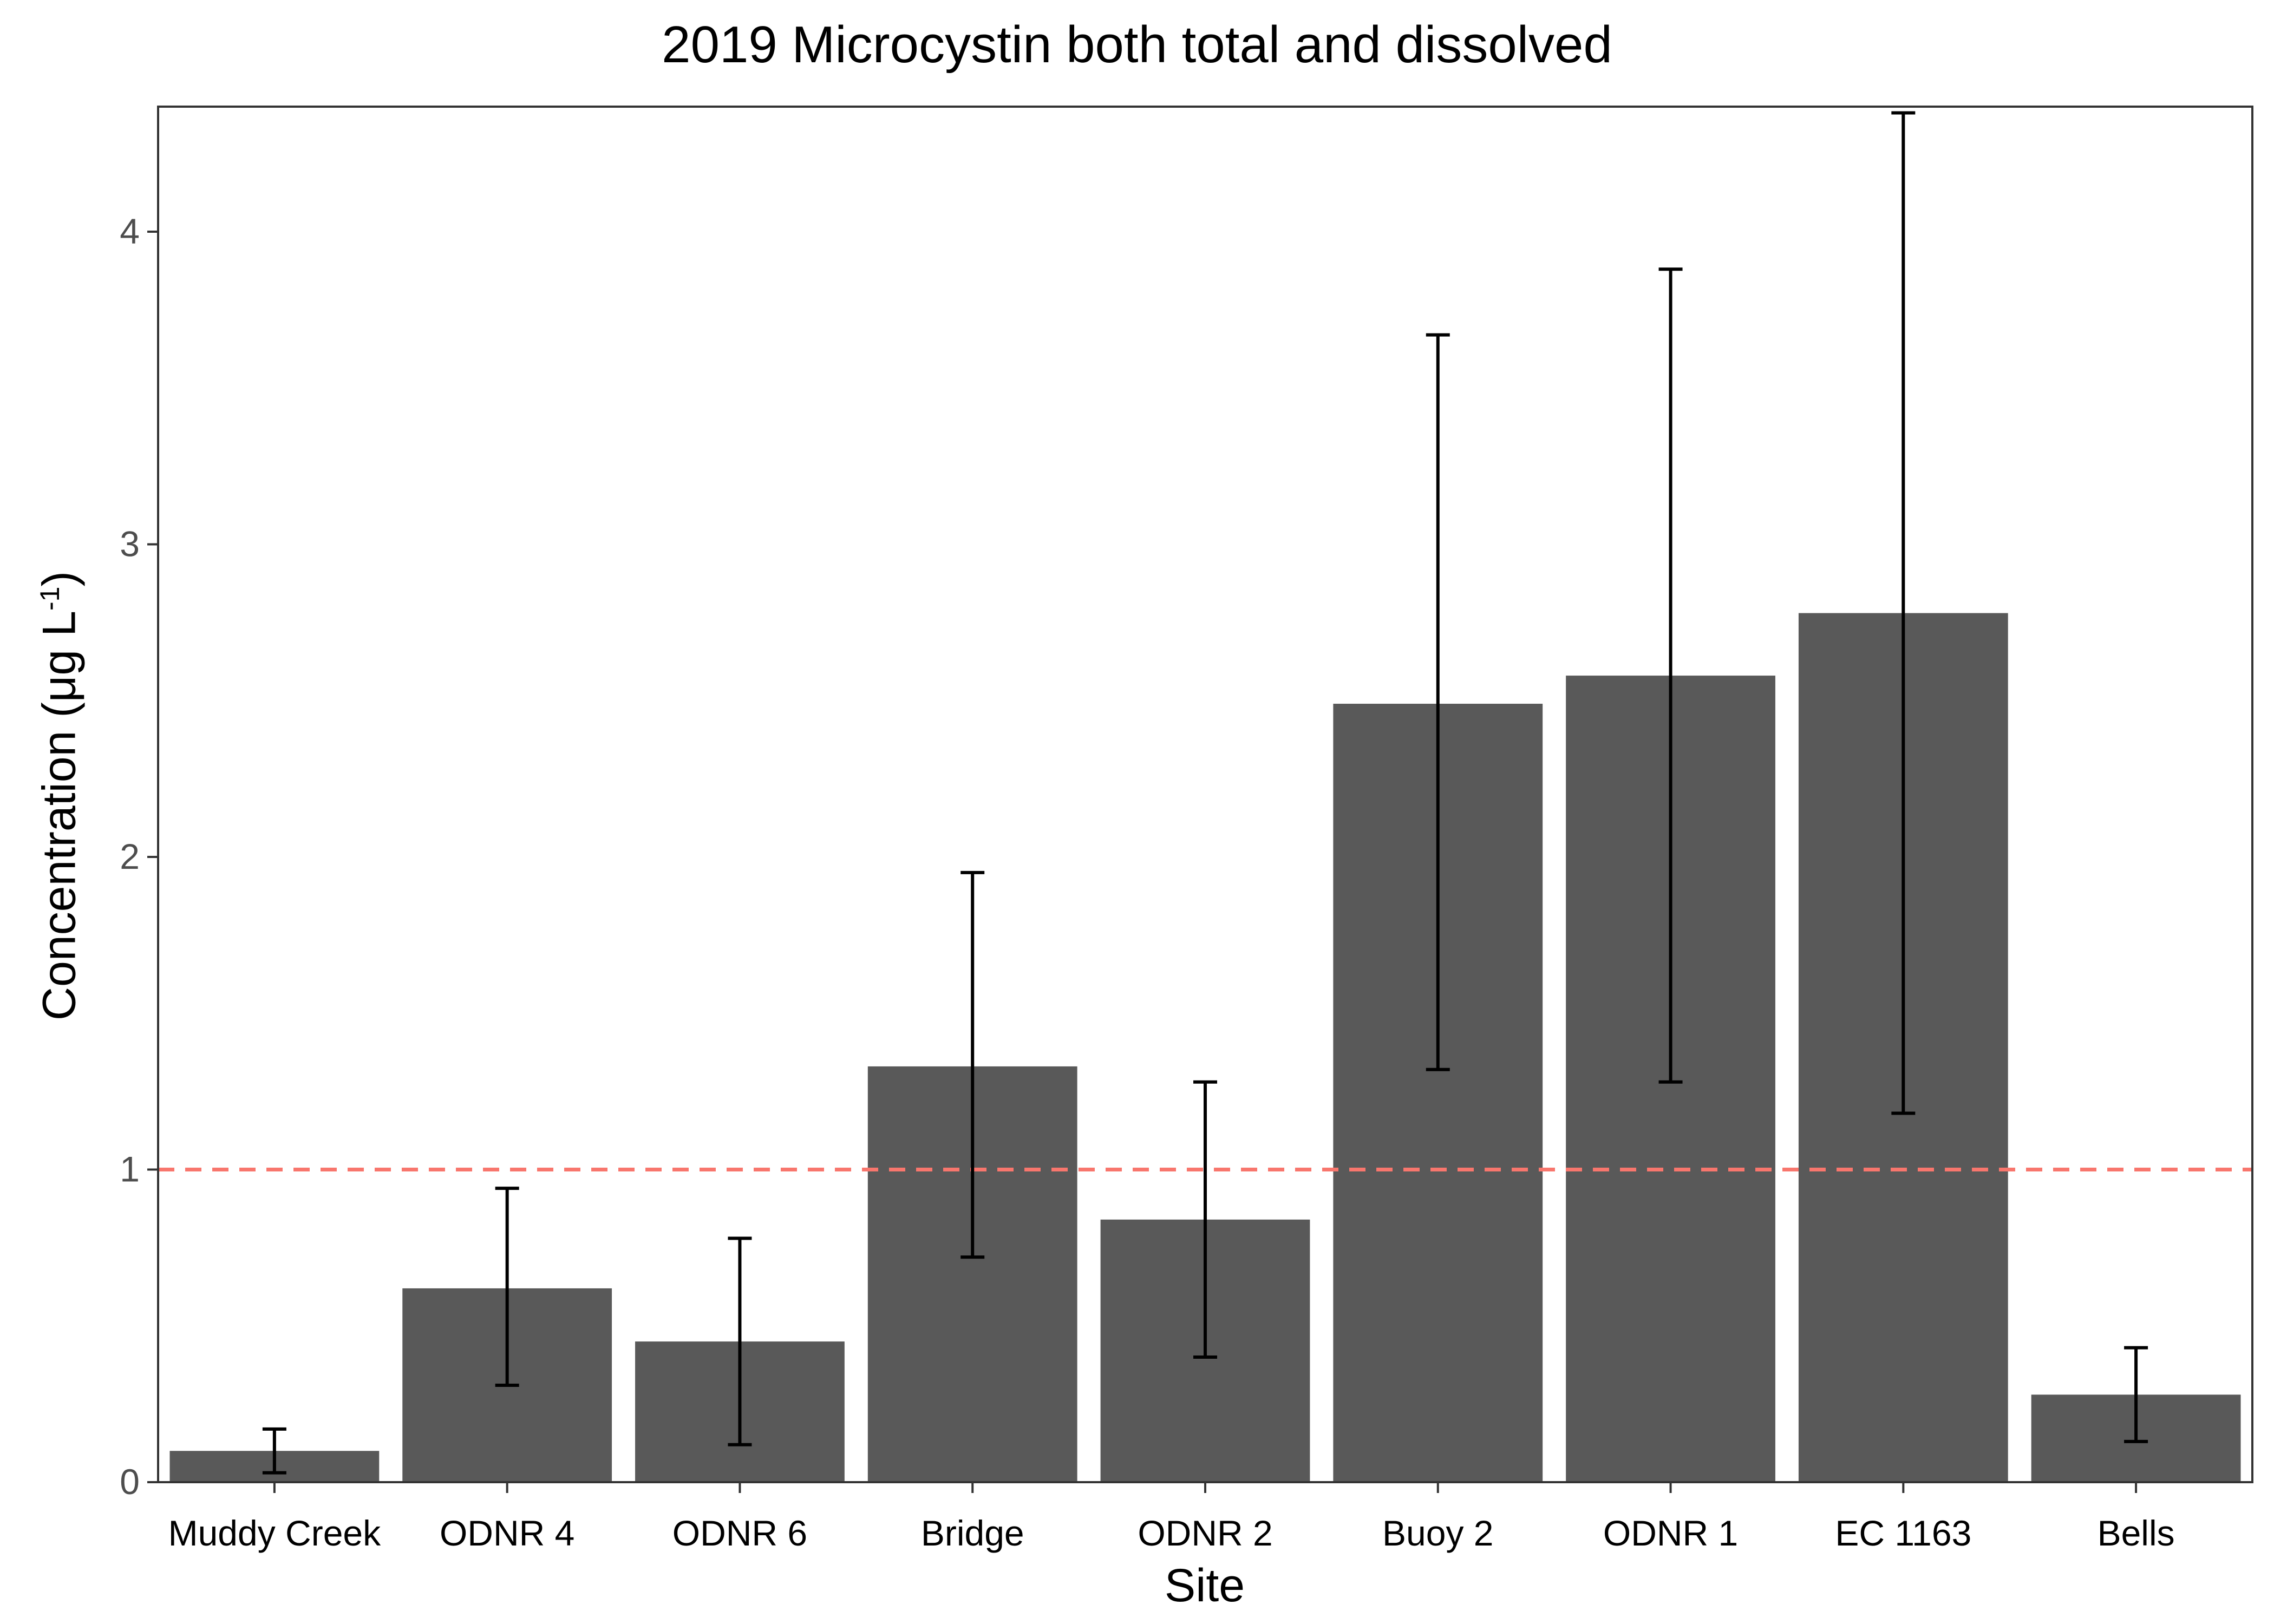  What do you see at coordinates (130, 1169) in the screenshot?
I see `y-tick-label: 1` at bounding box center [130, 1169].